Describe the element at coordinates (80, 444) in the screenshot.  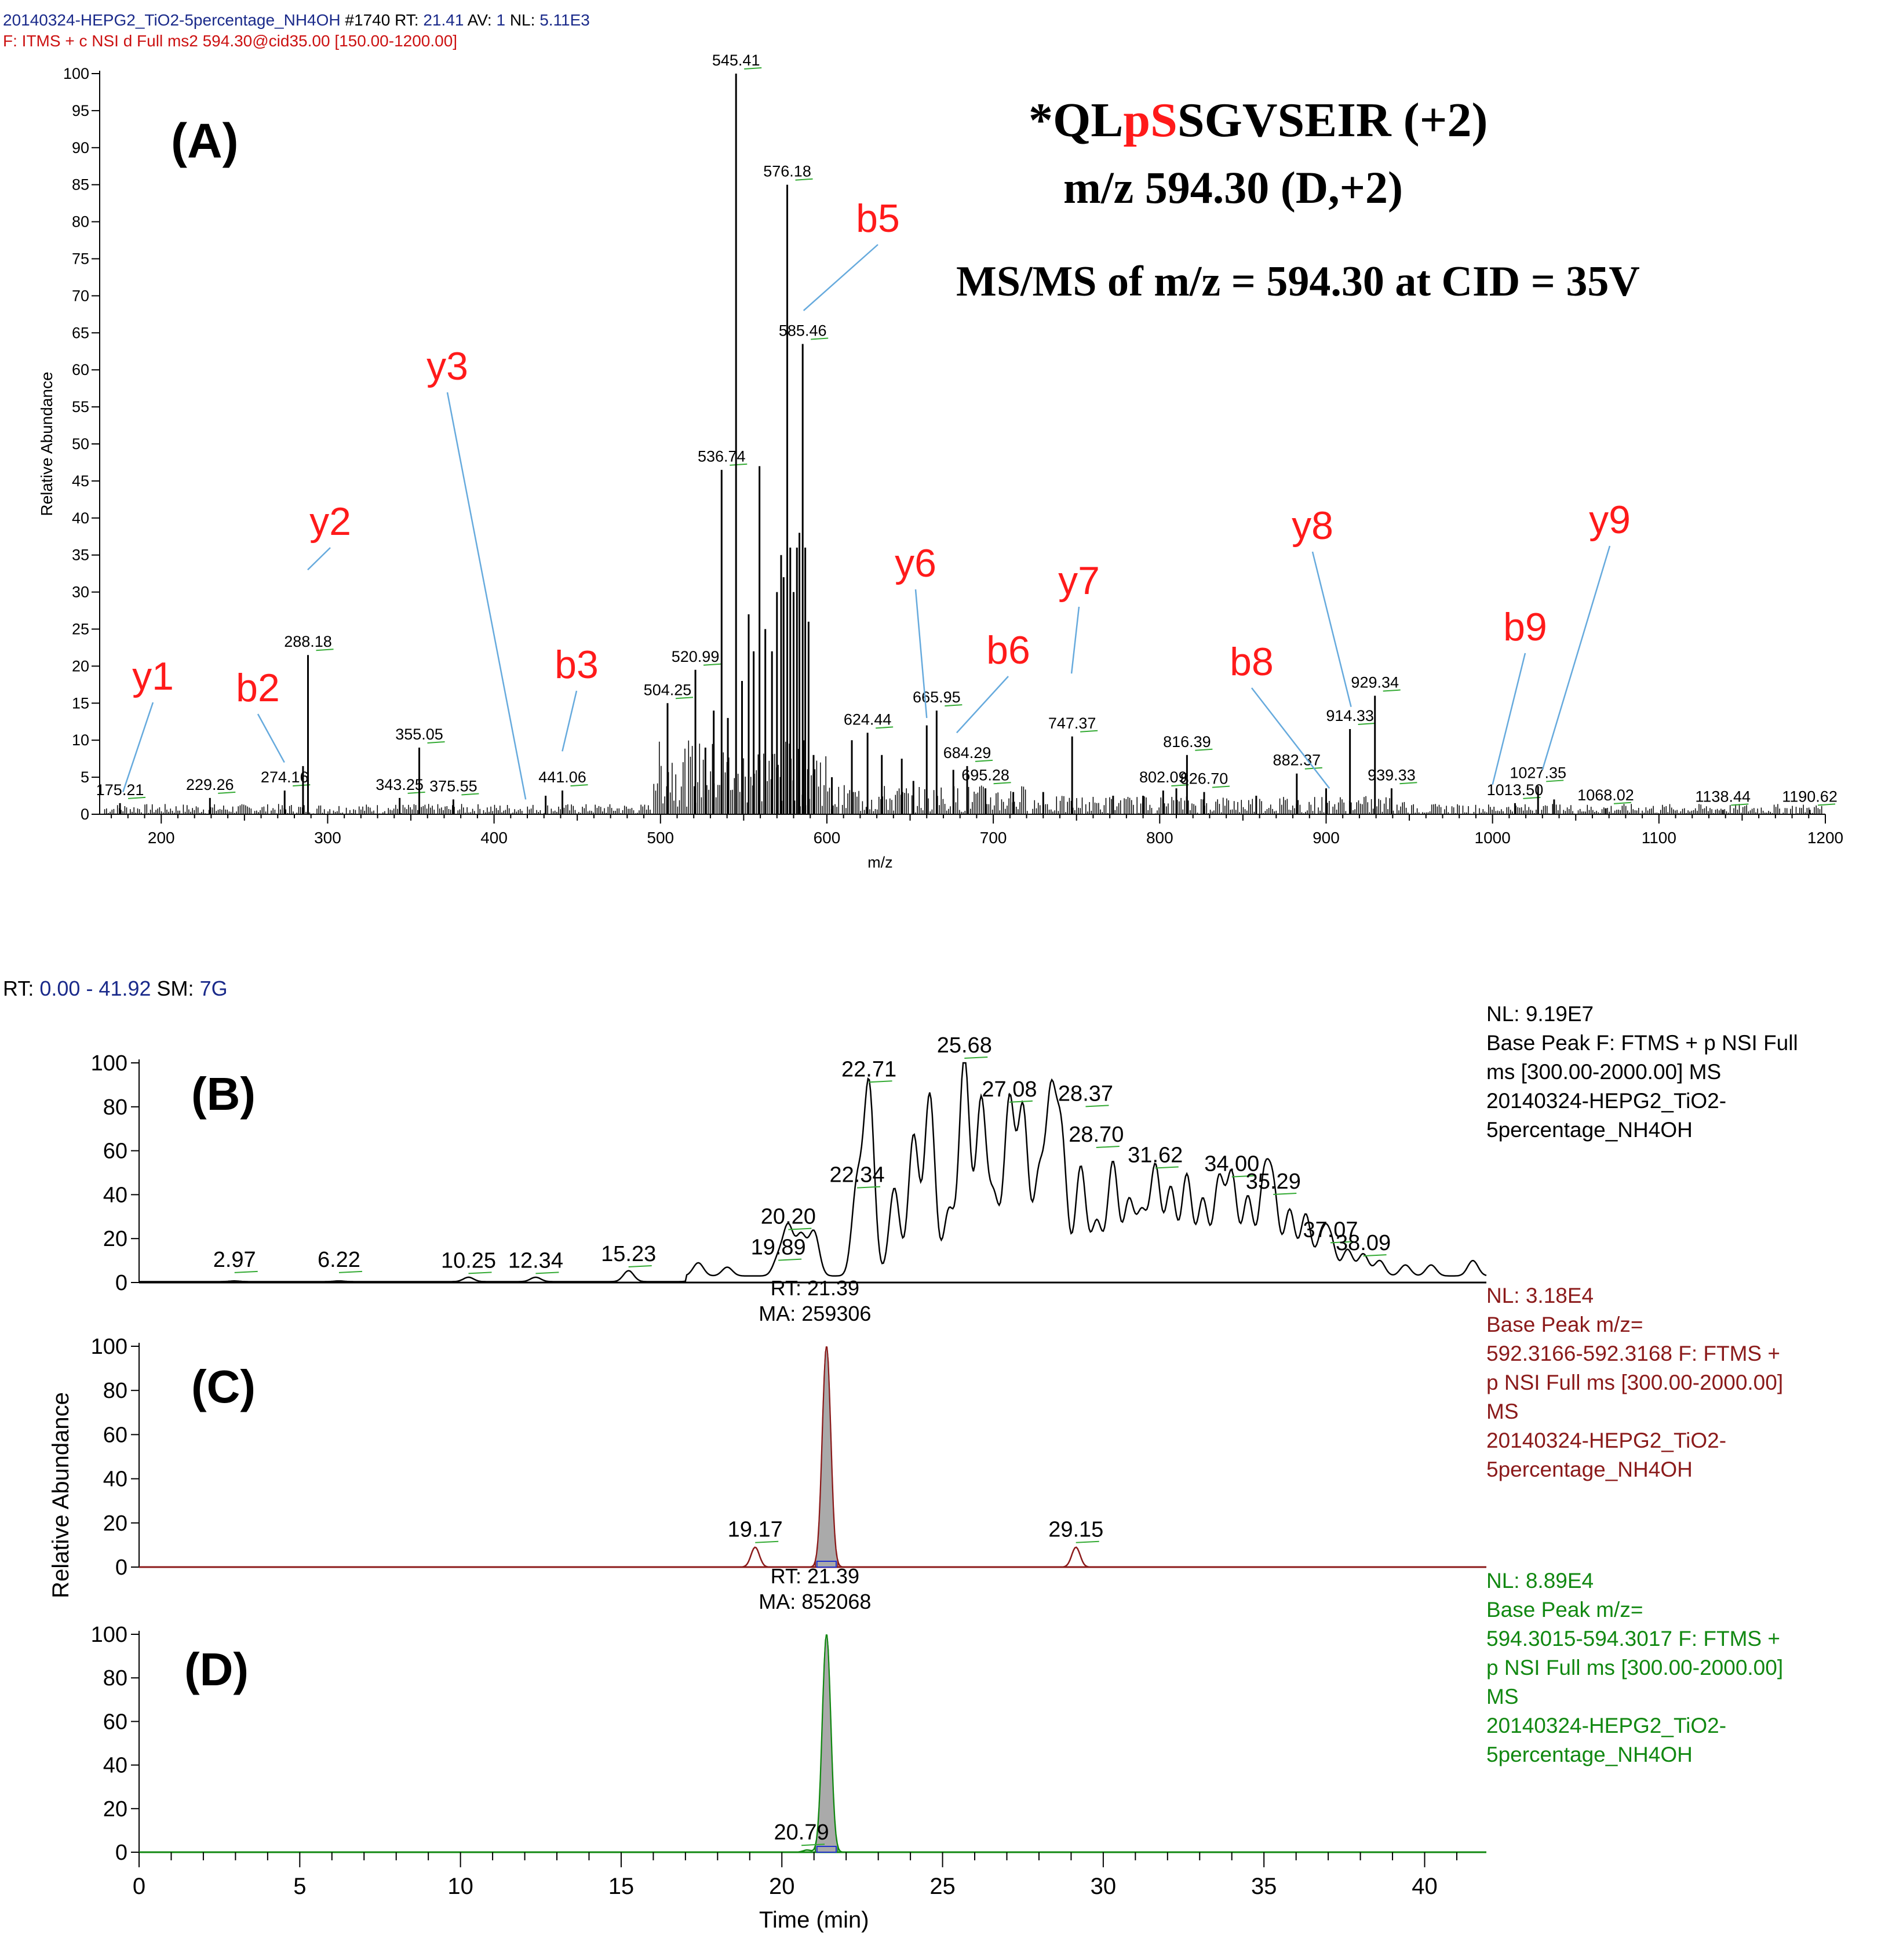
I see `y-tick-label: 50` at that location.